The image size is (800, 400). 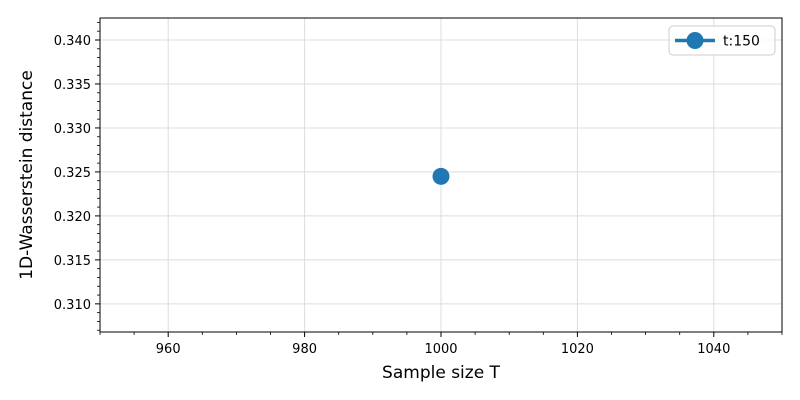 I want to click on x-tick-label: 1020, so click(x=577, y=349).